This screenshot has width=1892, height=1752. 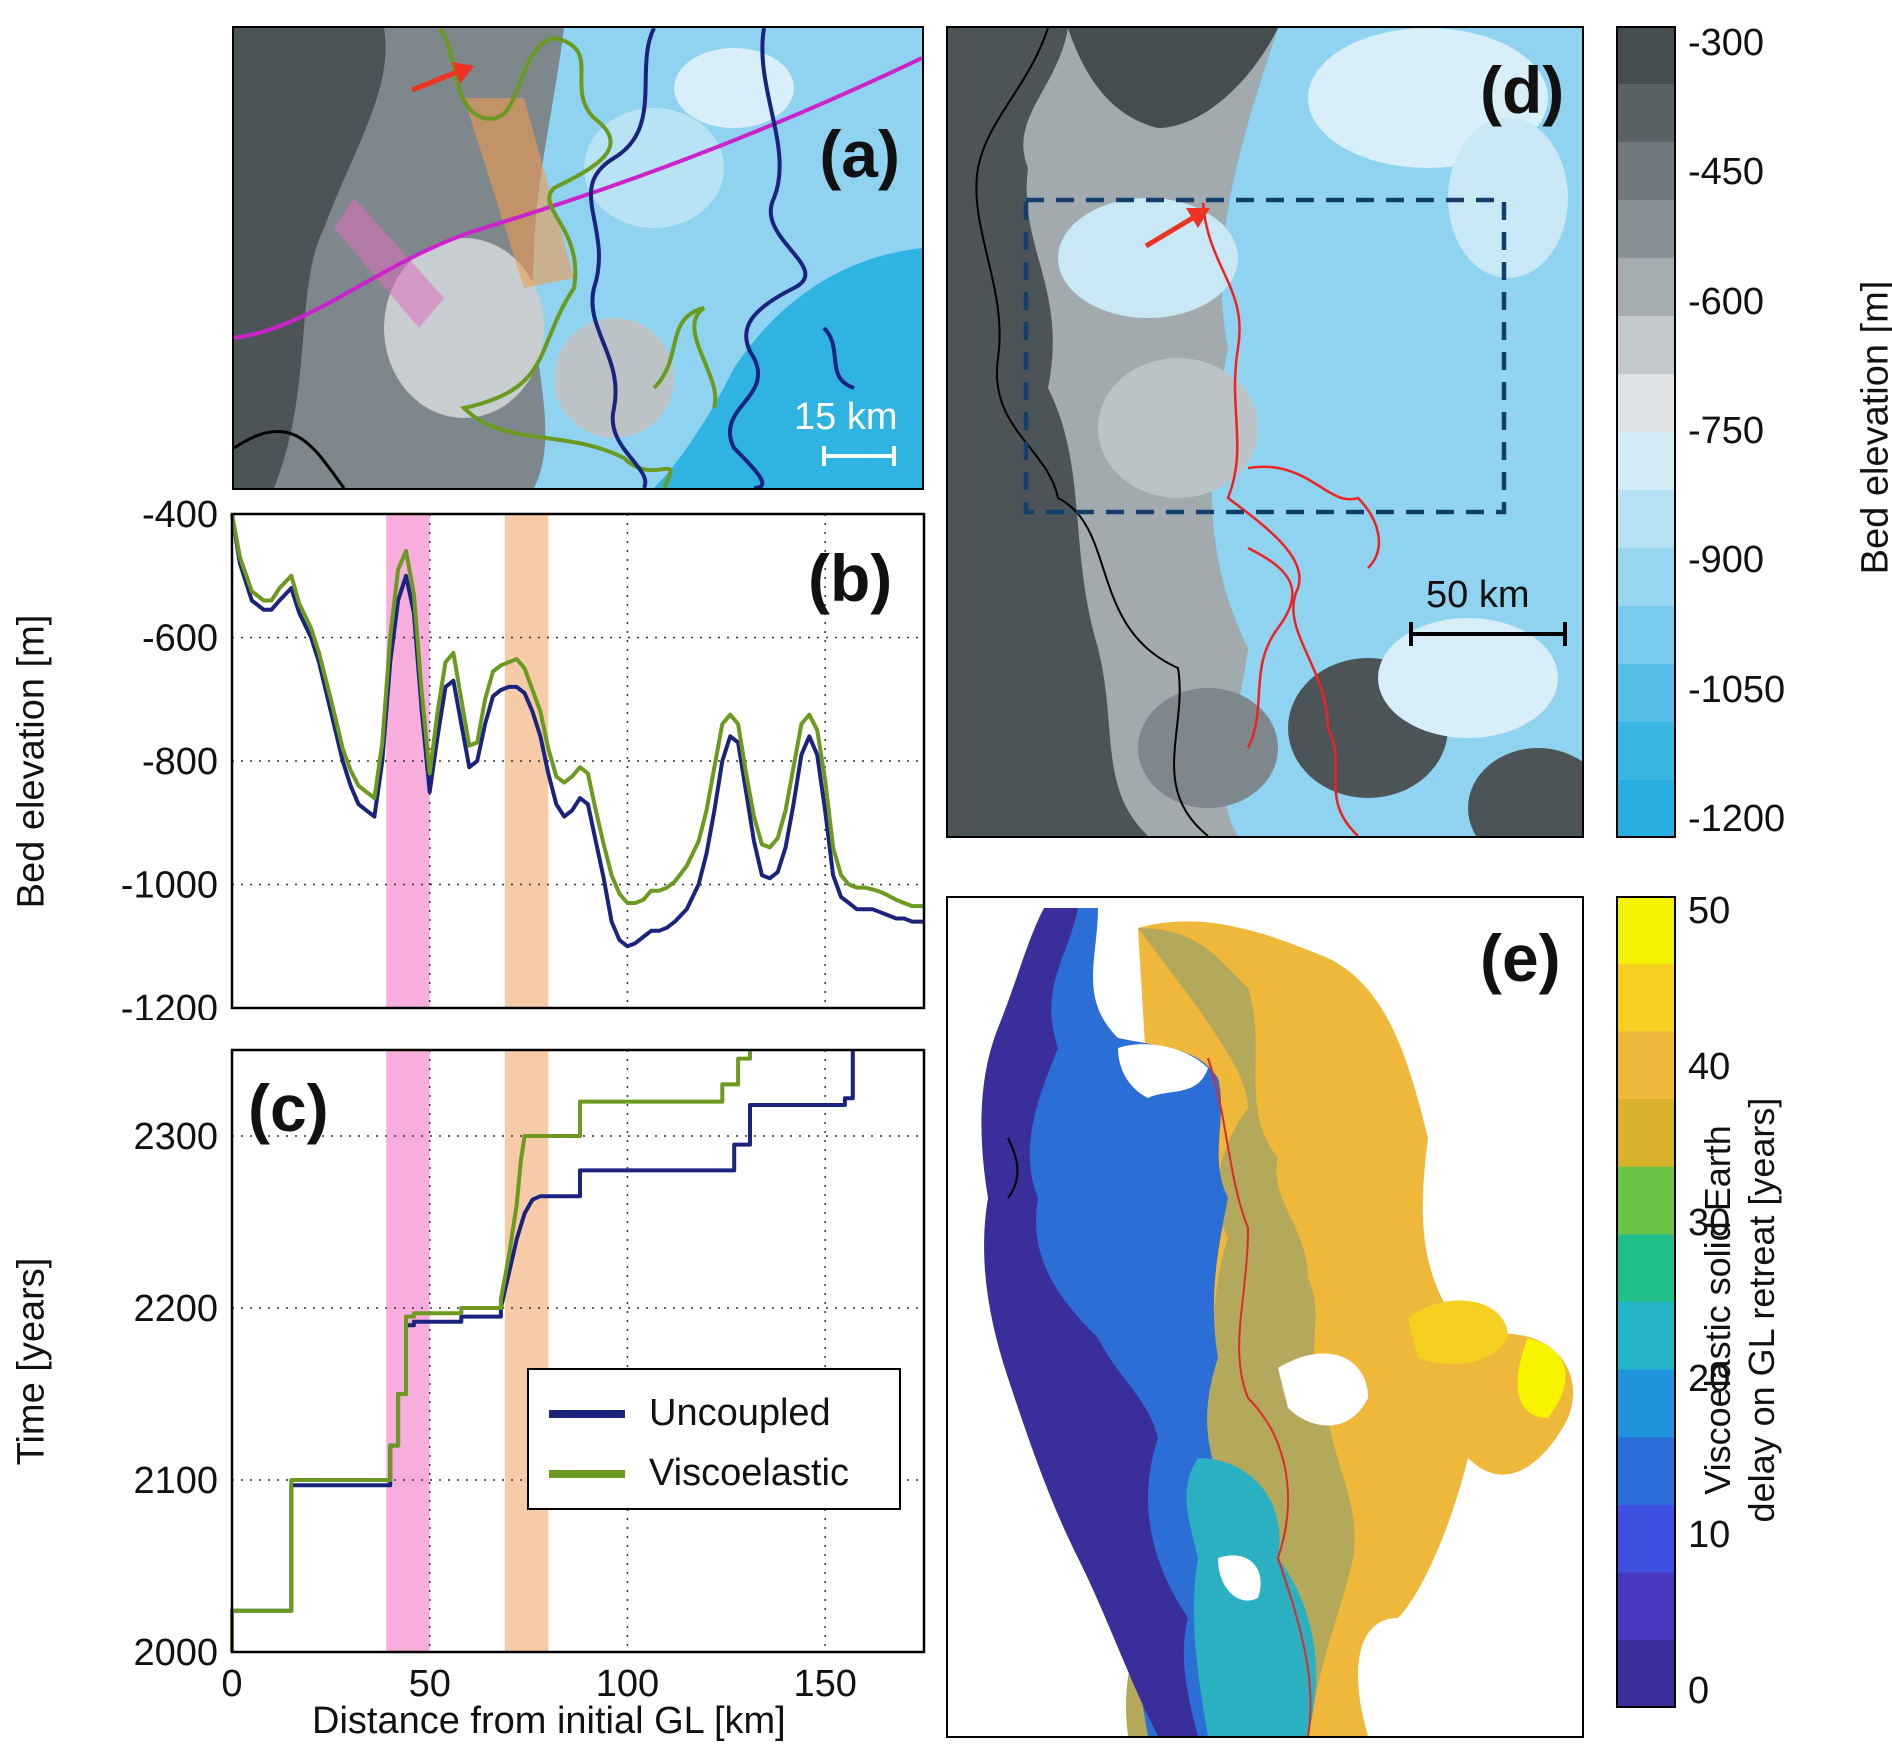 What do you see at coordinates (175, 1653) in the screenshot?
I see `y-tick-label: 2000` at bounding box center [175, 1653].